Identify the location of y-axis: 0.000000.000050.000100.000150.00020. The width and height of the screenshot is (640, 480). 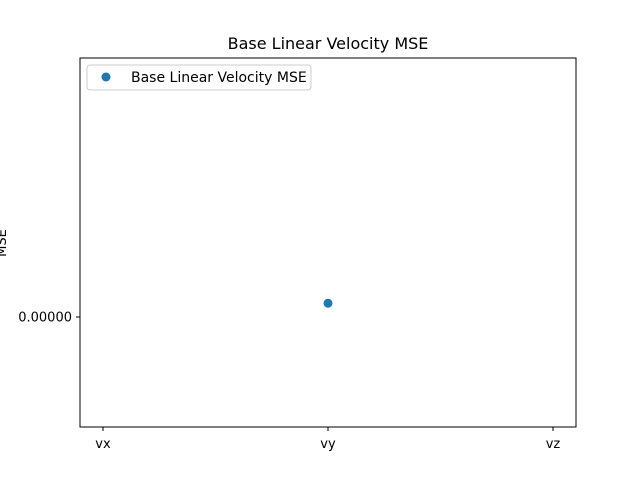
(49, 317).